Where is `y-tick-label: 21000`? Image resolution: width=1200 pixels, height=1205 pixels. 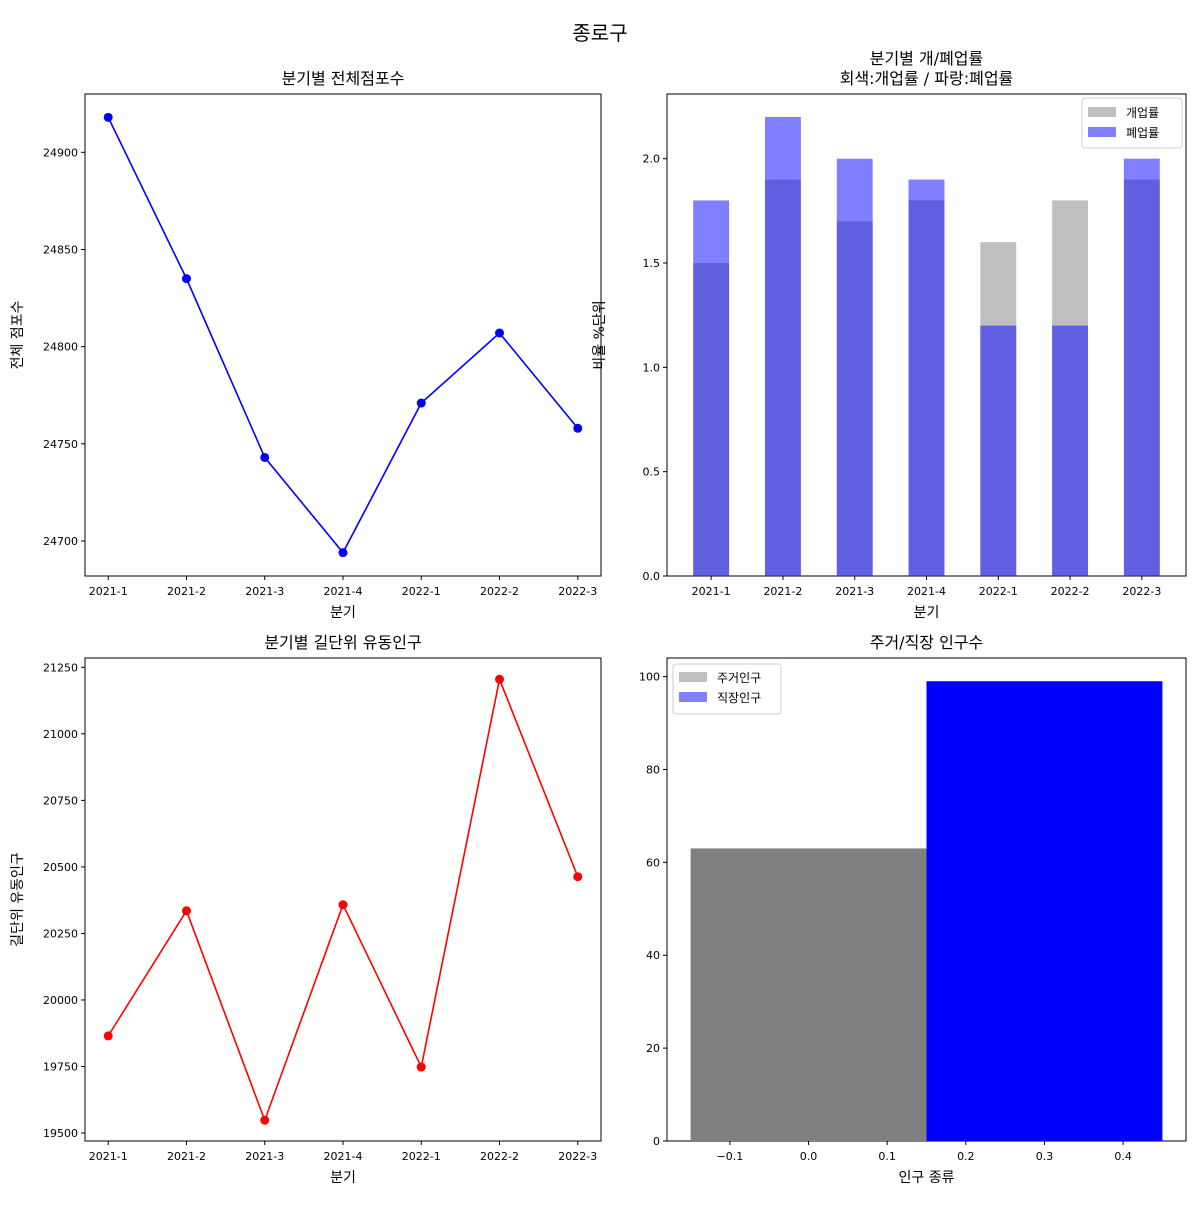
y-tick-label: 21000 is located at coordinates (60, 734).